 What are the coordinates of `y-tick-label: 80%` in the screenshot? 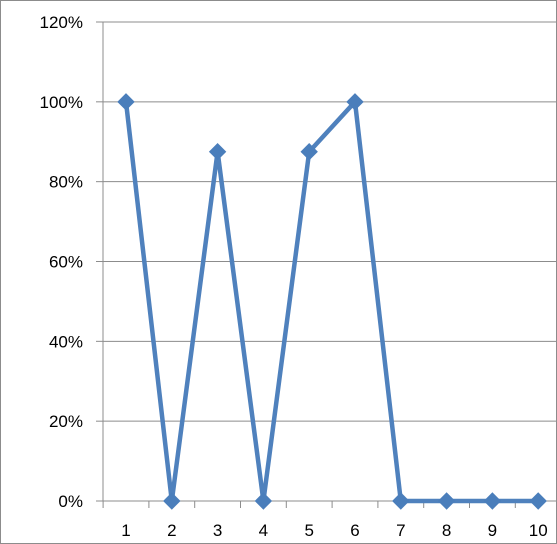 It's located at (66, 182).